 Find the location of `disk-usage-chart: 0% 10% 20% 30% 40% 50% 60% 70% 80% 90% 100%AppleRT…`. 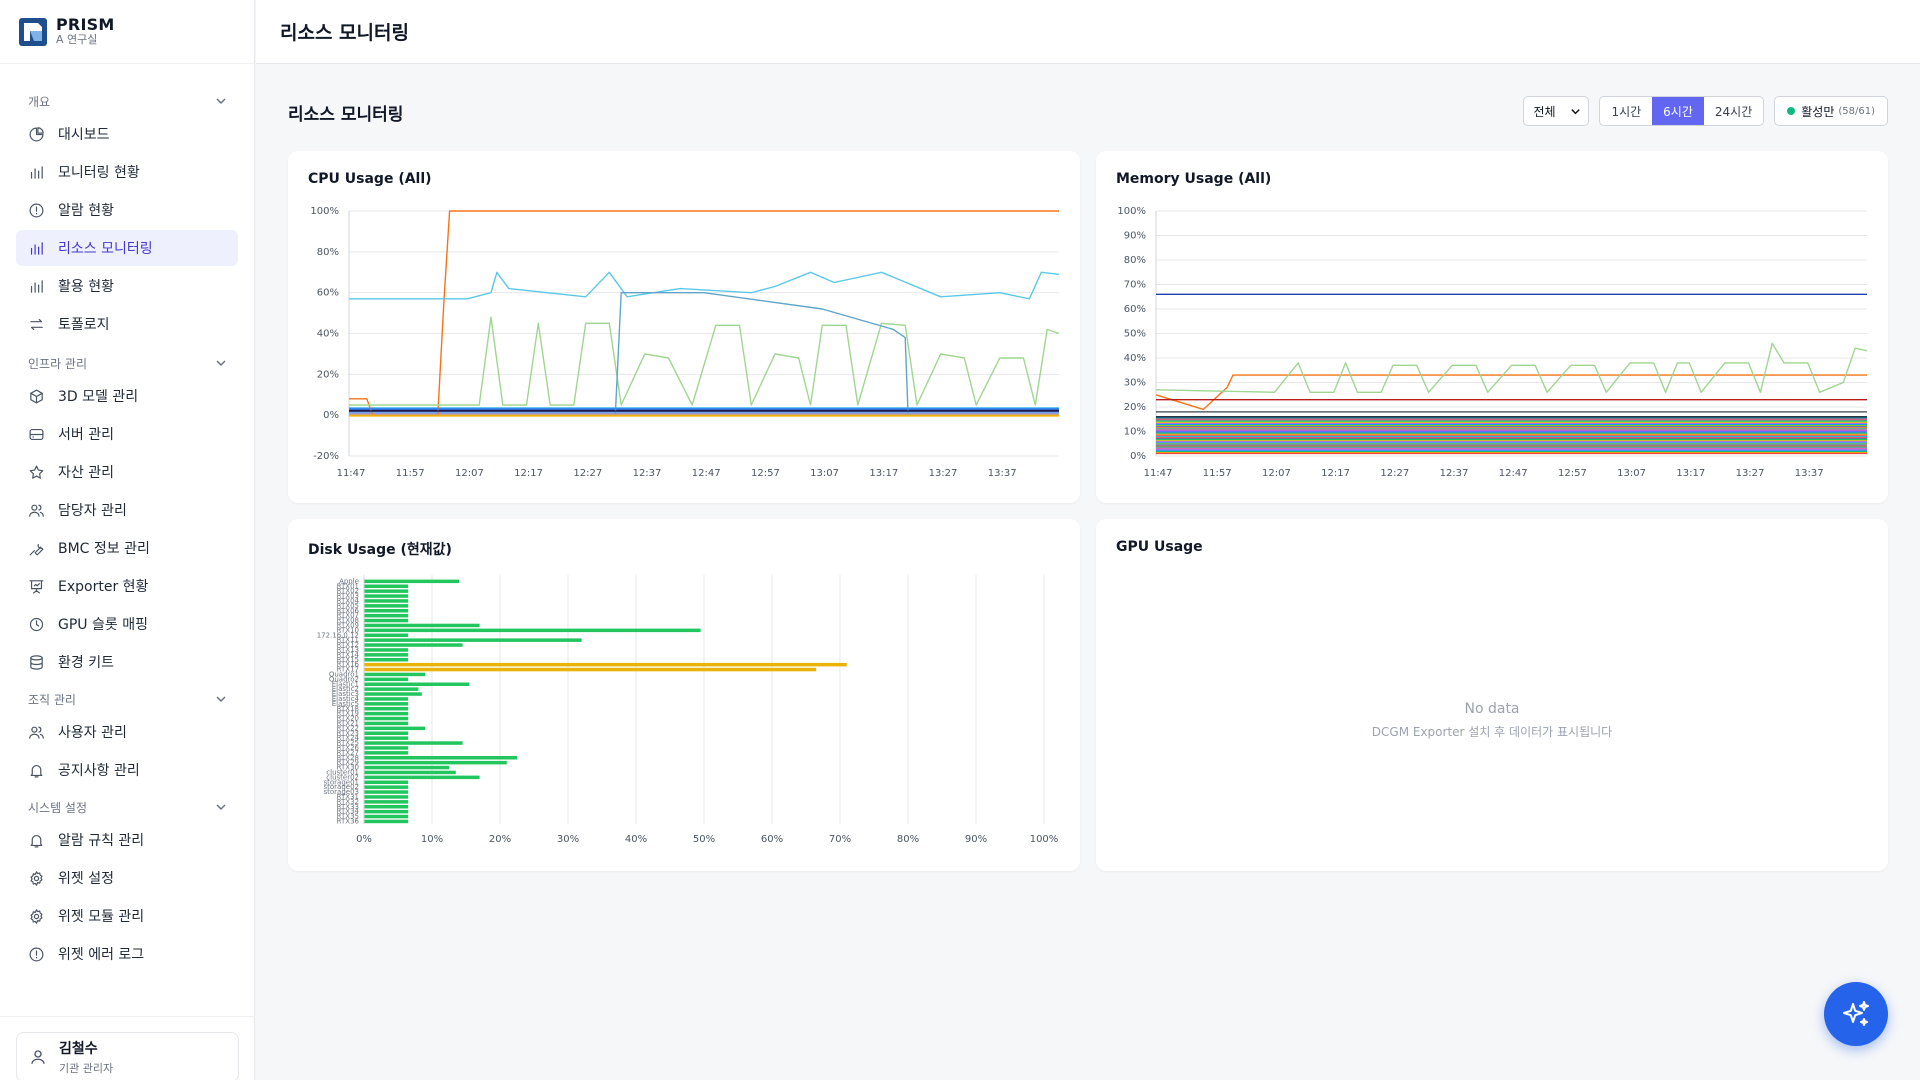

disk-usage-chart: 0% 10% 20% 30% 40% 50% 60% 70% 80% 90% 100%AppleRT… is located at coordinates (687, 710).